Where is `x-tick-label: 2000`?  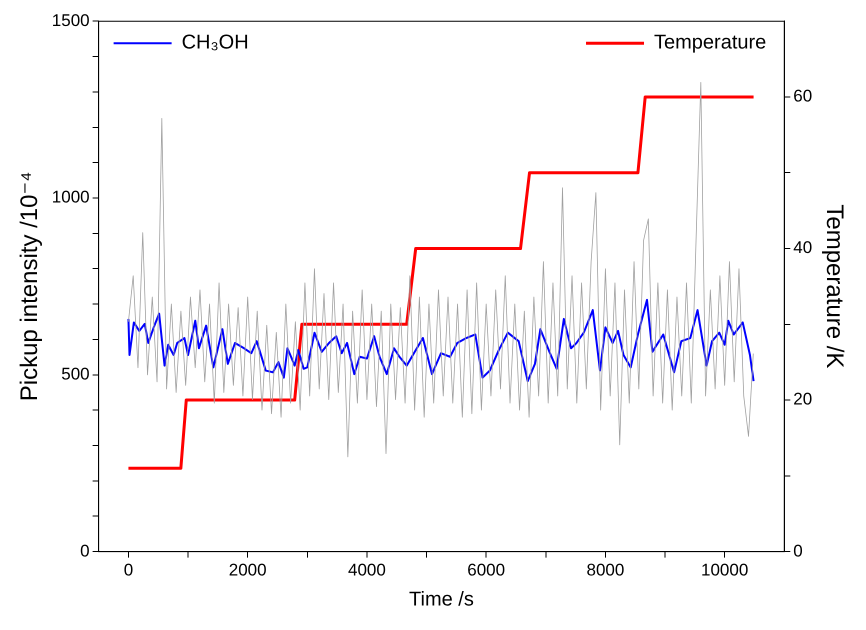 x-tick-label: 2000 is located at coordinates (247, 570).